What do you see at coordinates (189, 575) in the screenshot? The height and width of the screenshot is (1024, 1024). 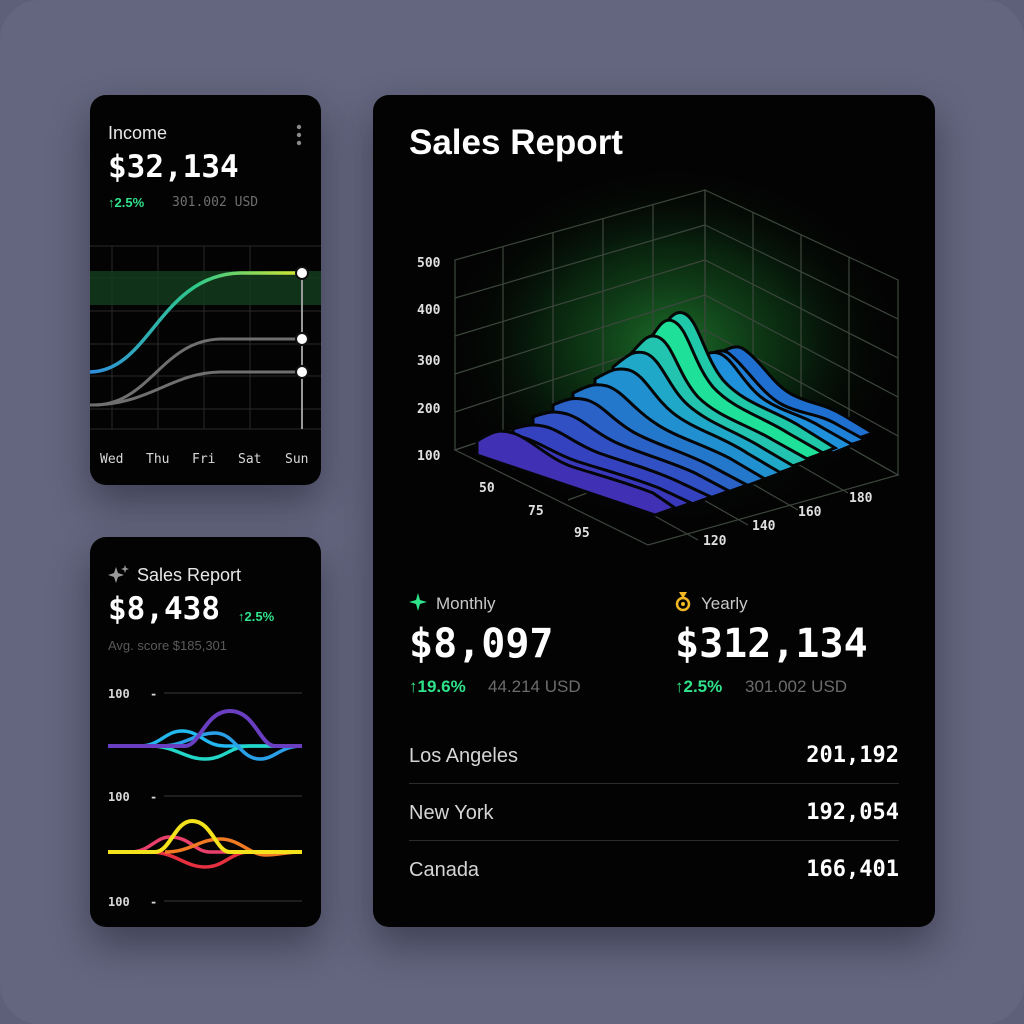 I see `sales-small-title: Sales Report` at bounding box center [189, 575].